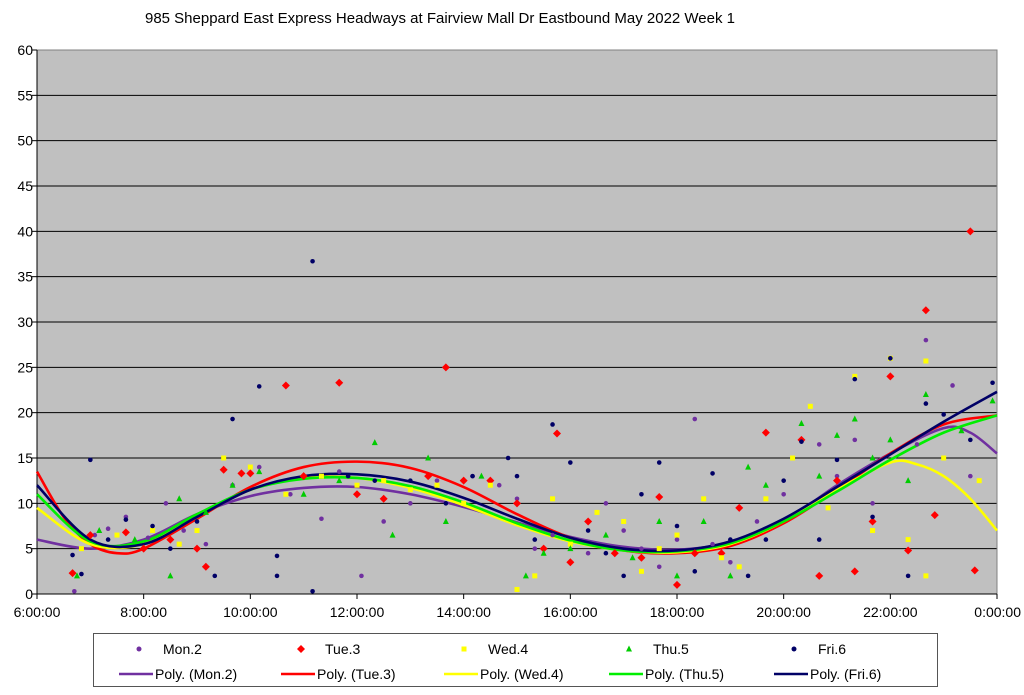 This screenshot has width=1024, height=695. What do you see at coordinates (522, 674) in the screenshot?
I see `legend-label: Poly. (Wed.4)` at bounding box center [522, 674].